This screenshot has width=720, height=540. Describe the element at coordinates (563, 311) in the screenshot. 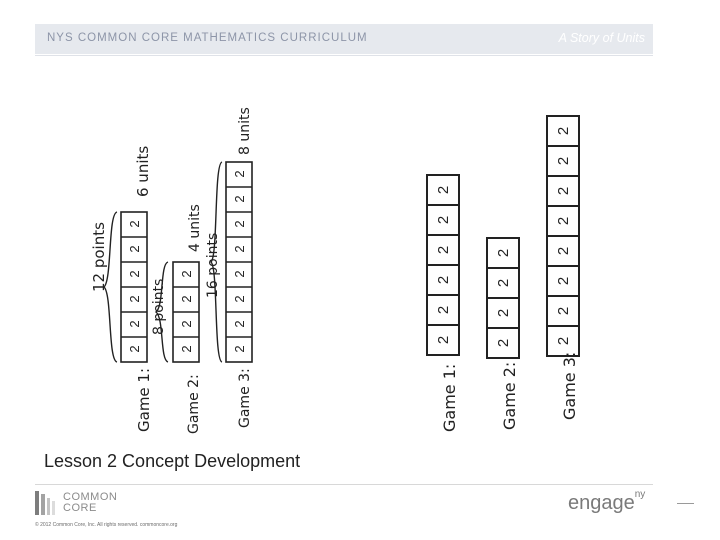

I see `right-g3-cell-2: 2` at that location.